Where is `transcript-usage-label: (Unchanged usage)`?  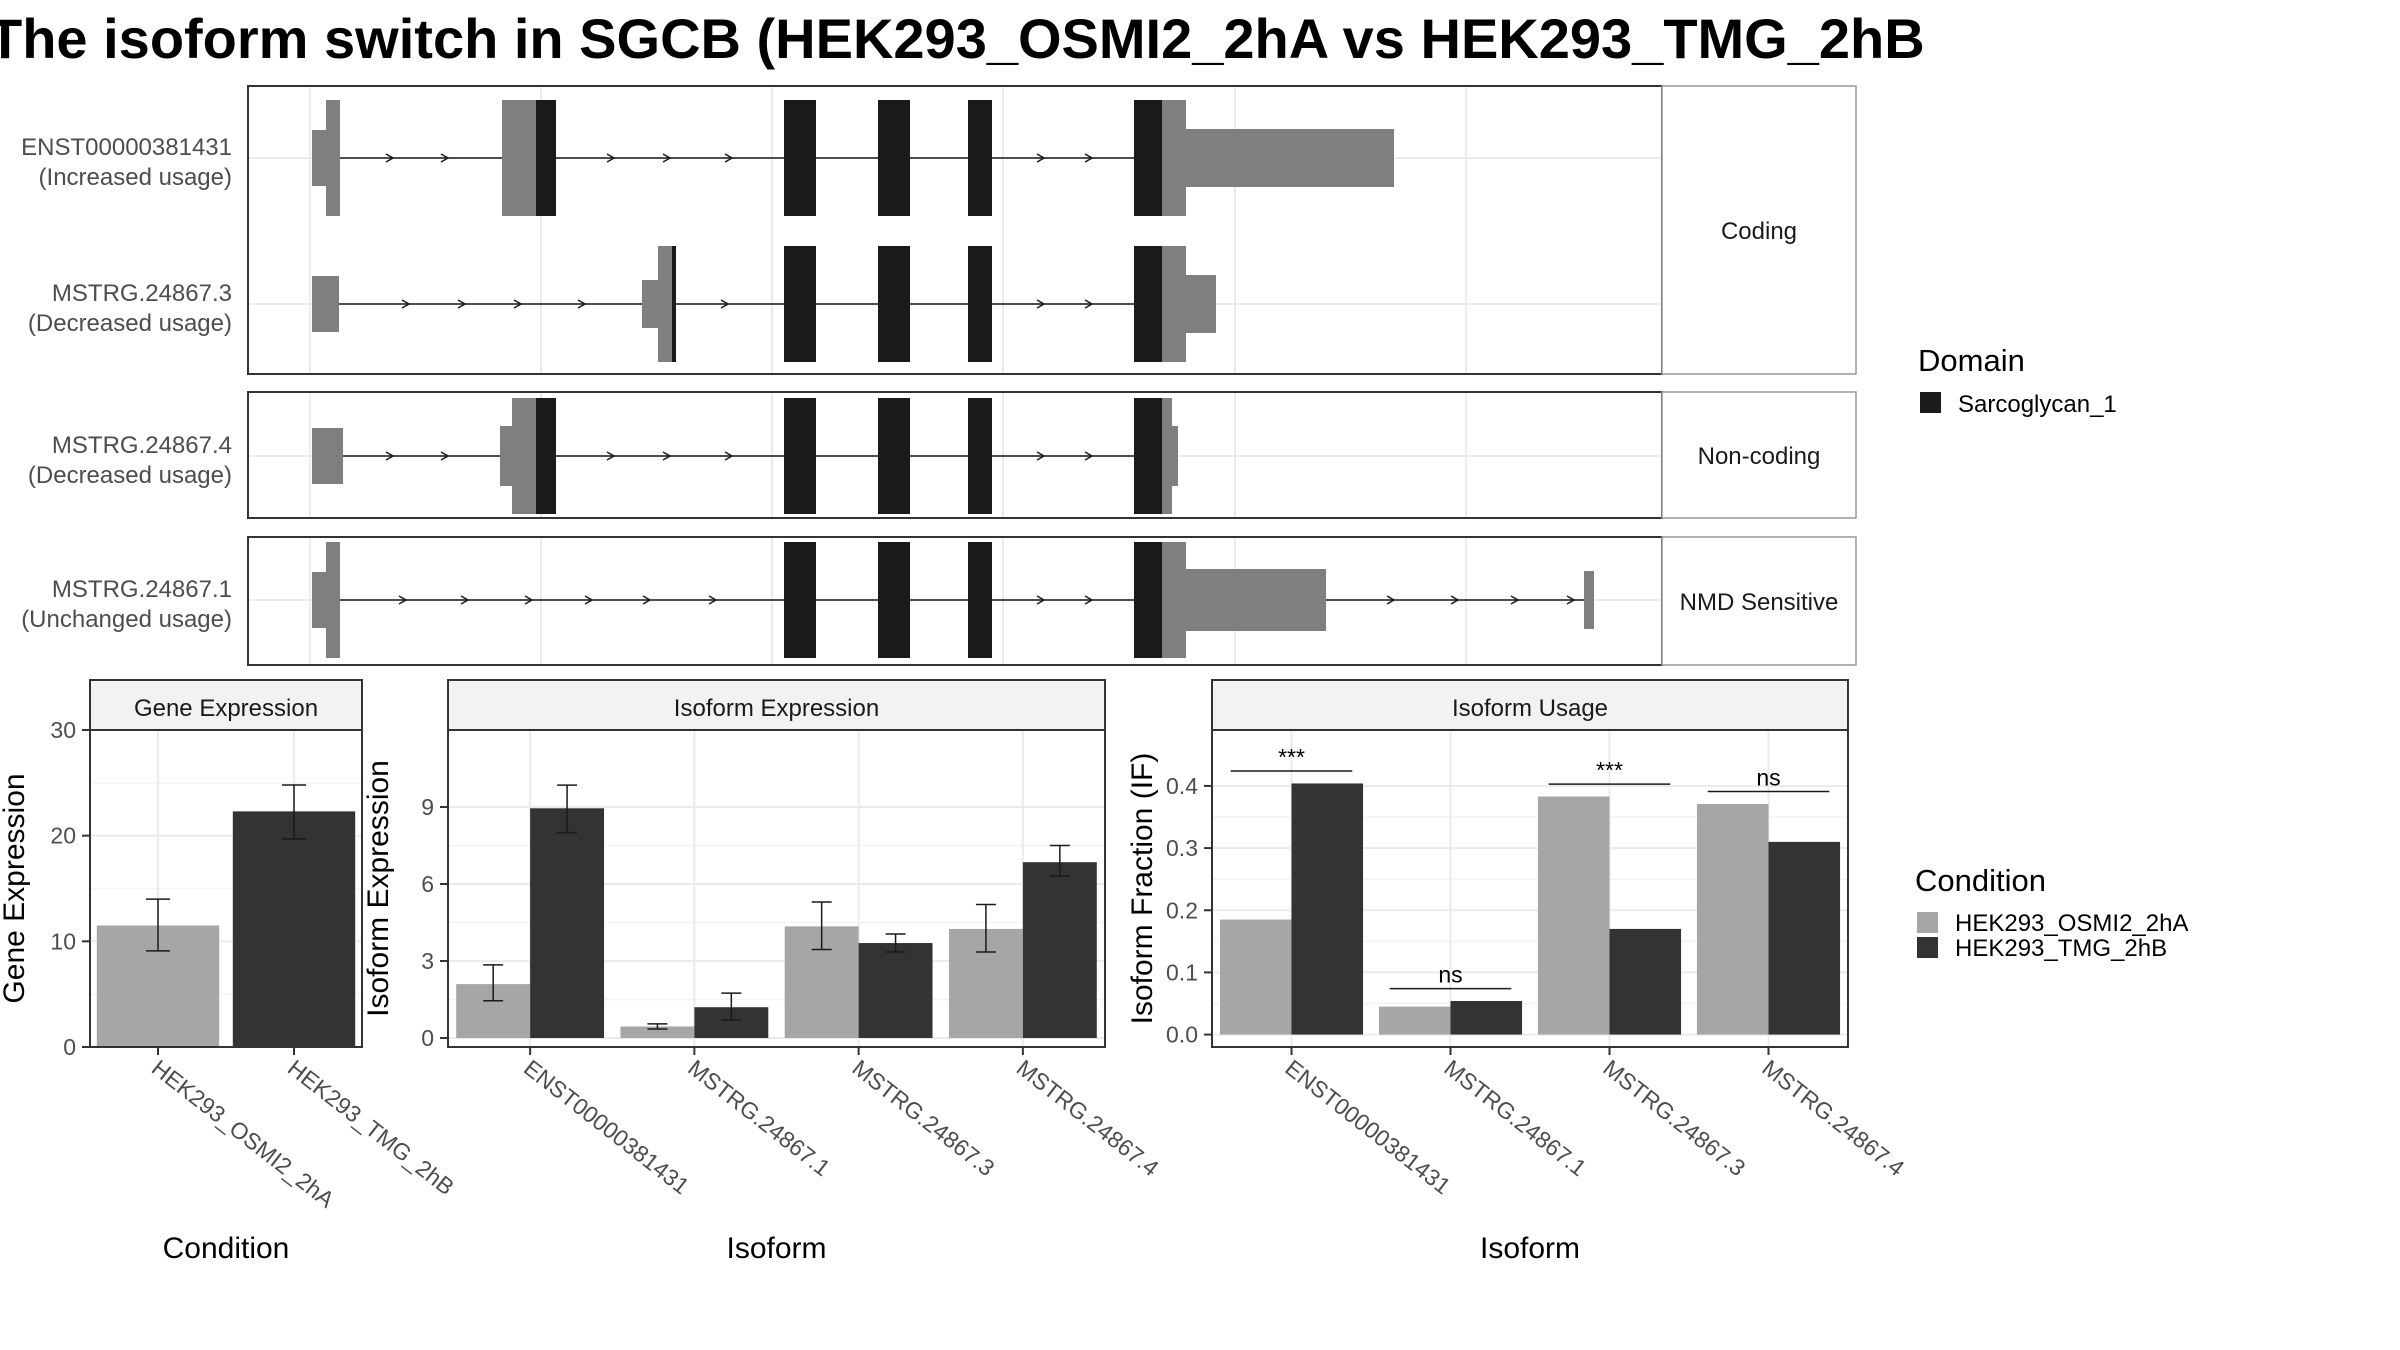 transcript-usage-label: (Unchanged usage) is located at coordinates (126, 619).